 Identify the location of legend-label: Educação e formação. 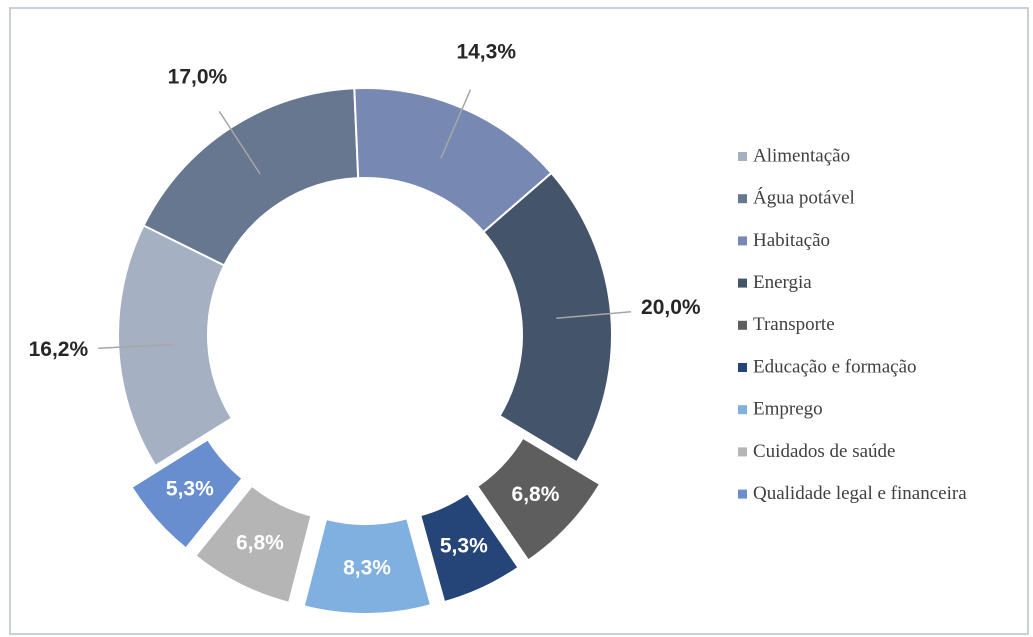
(835, 366).